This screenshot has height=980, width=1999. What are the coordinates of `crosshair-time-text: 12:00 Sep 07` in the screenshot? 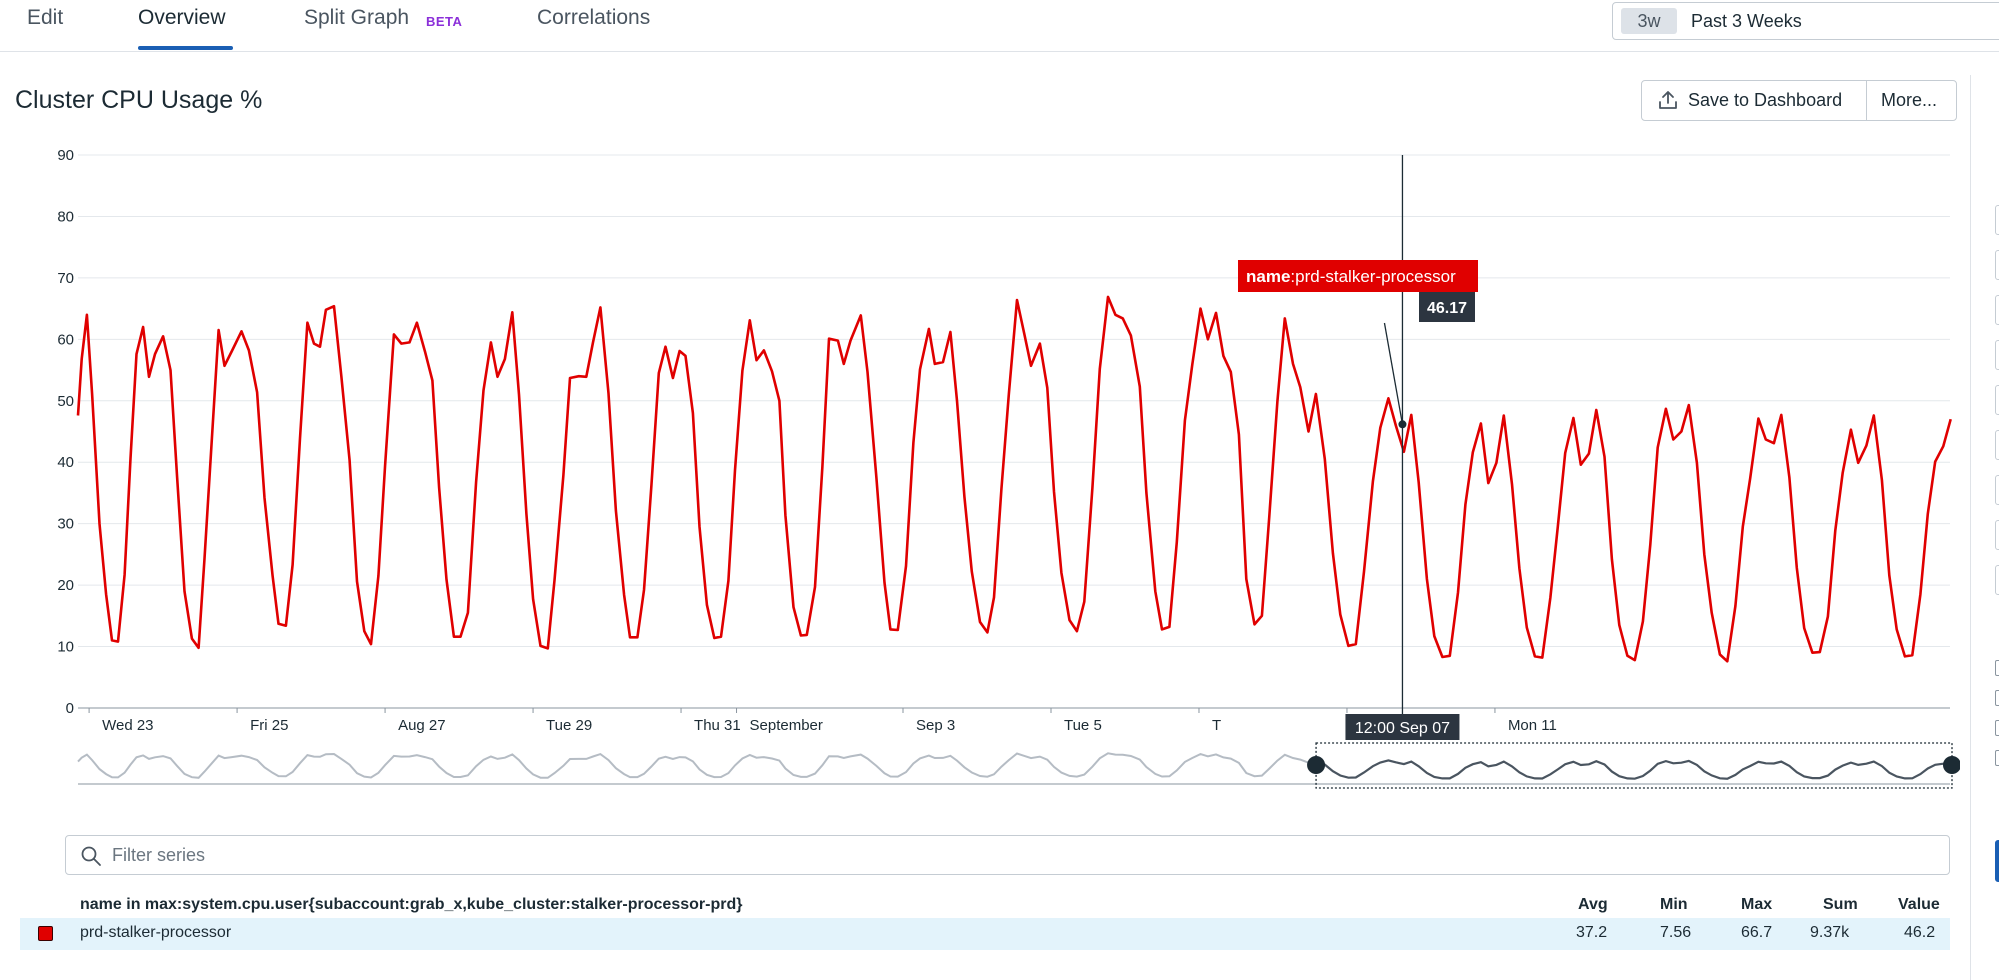 It's located at (1402, 728).